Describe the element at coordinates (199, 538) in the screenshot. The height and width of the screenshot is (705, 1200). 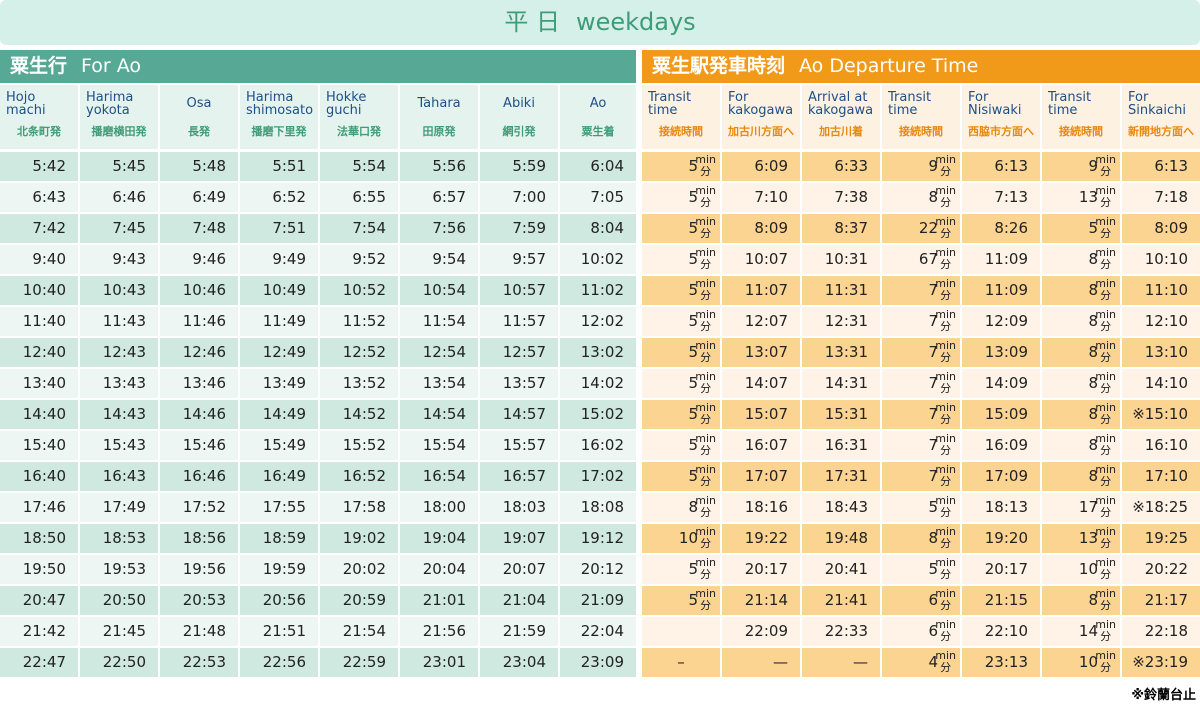
I see `time-cell: 18:56` at that location.